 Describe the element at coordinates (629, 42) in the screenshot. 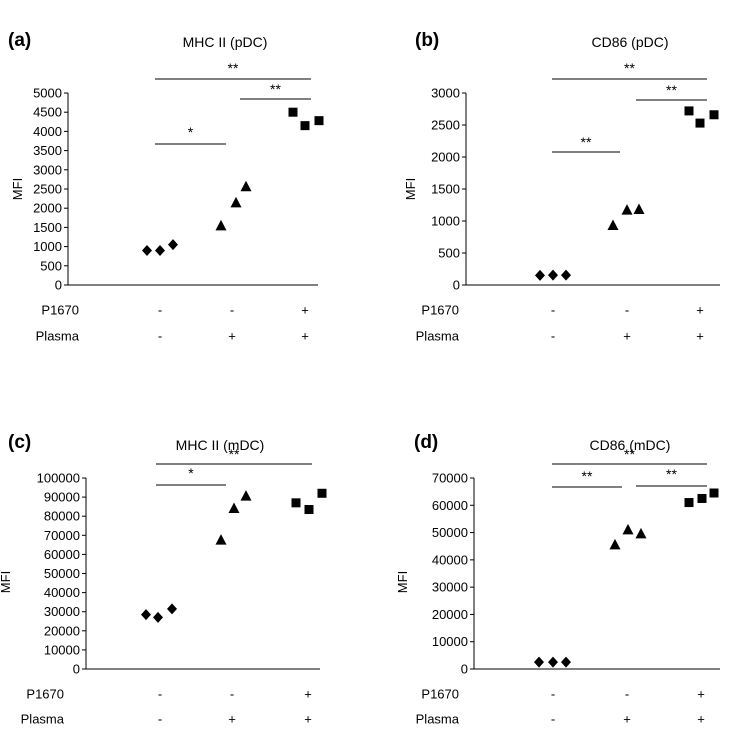

I see `panel-title: CD86 (pDC)` at that location.